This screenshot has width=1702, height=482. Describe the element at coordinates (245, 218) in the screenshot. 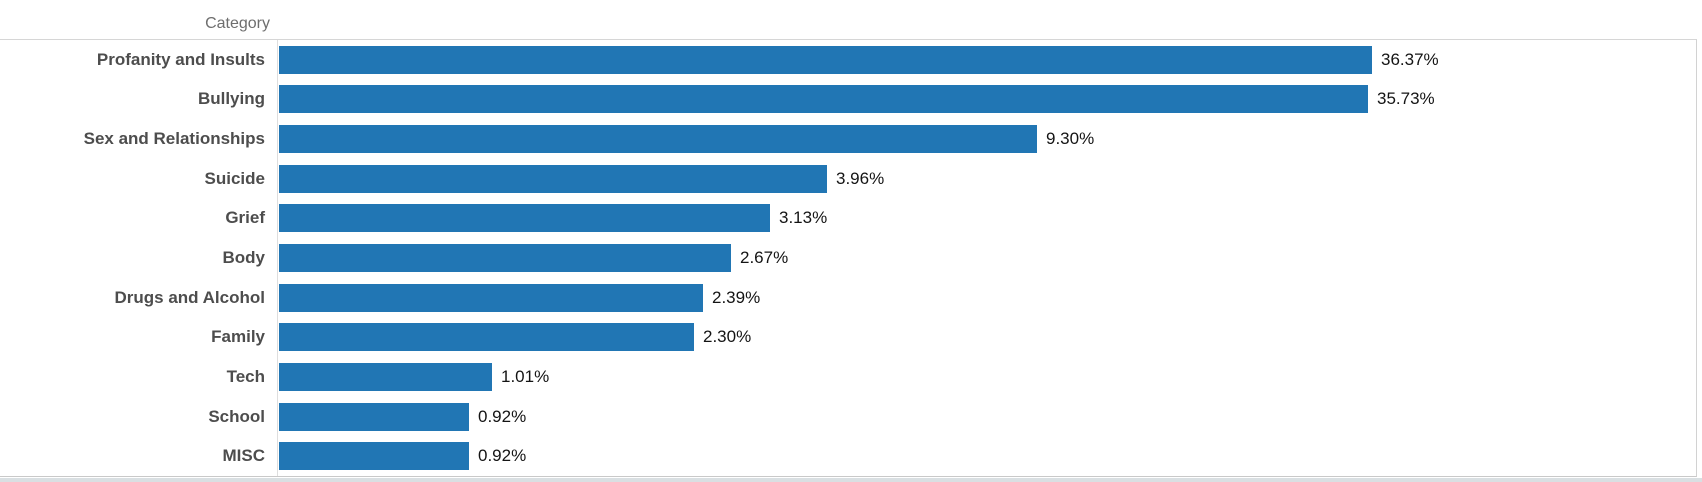

I see `category-label: Grief` at that location.